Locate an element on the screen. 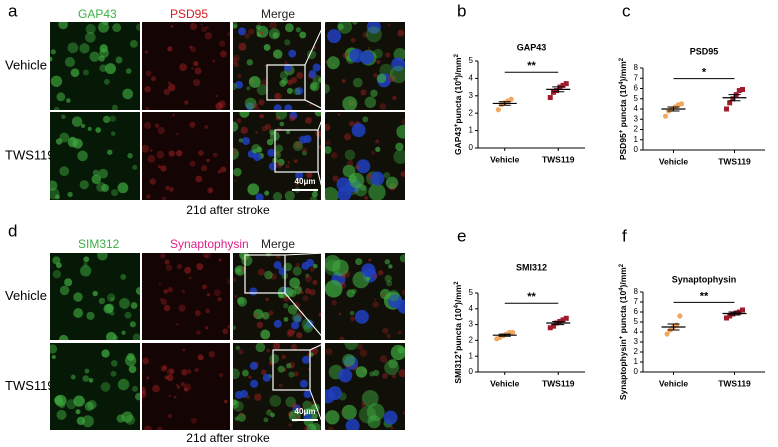 The image size is (778, 447). y-tick-label: 6 is located at coordinates (636, 311).